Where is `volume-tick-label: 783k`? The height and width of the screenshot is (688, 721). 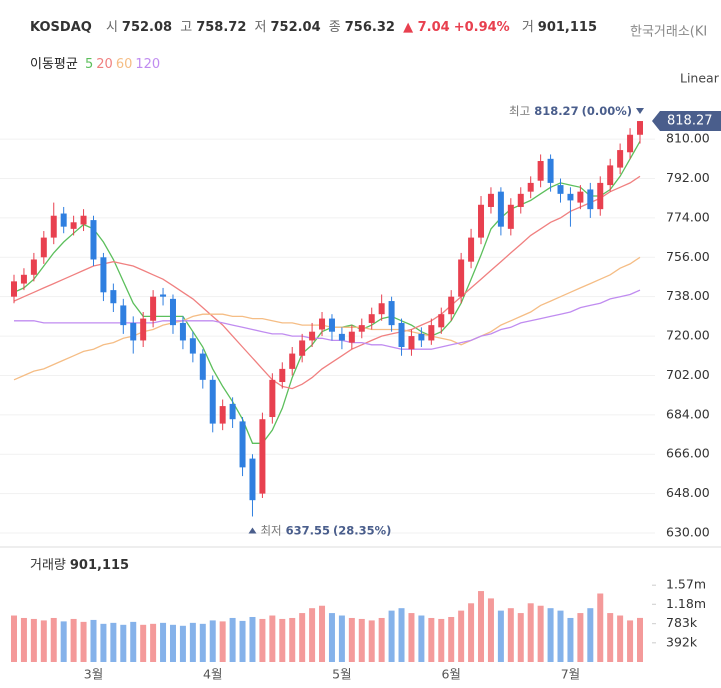 volume-tick-label: 783k is located at coordinates (682, 622).